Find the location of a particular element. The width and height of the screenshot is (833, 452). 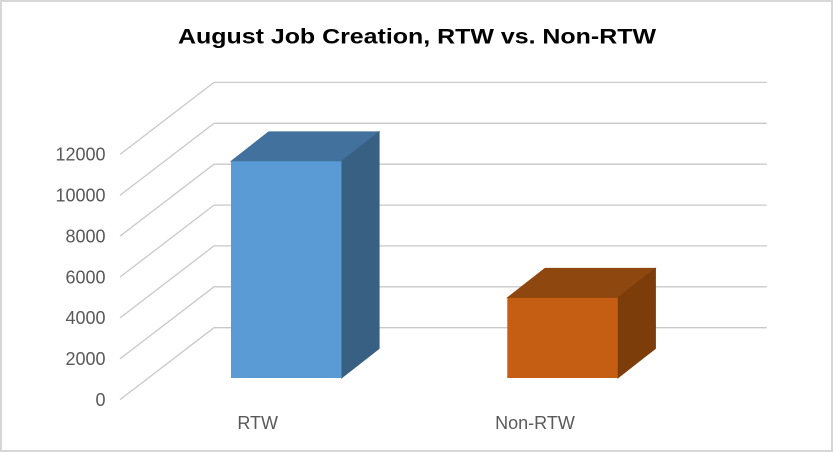

svg-text: 2000 is located at coordinates (85, 359).